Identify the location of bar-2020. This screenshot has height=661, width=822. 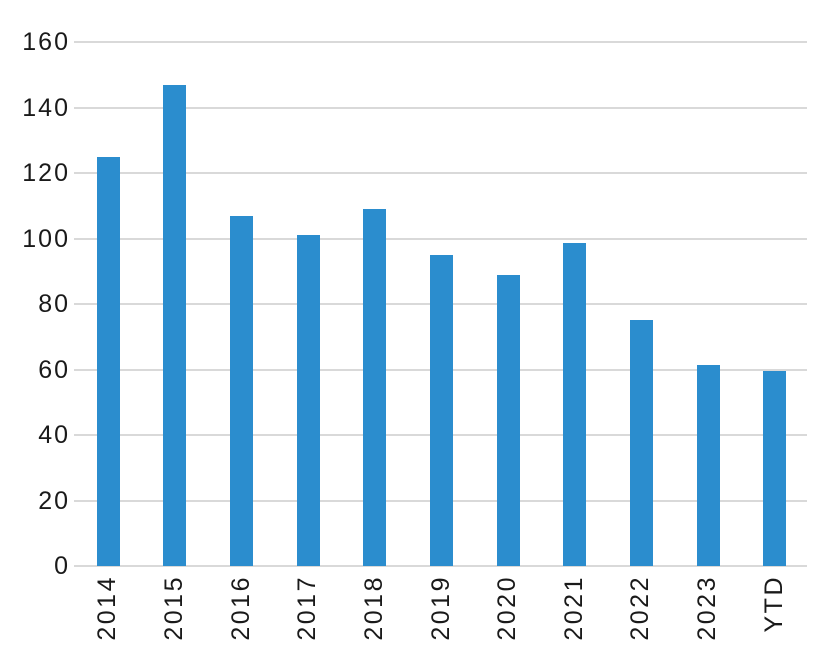
(508, 420).